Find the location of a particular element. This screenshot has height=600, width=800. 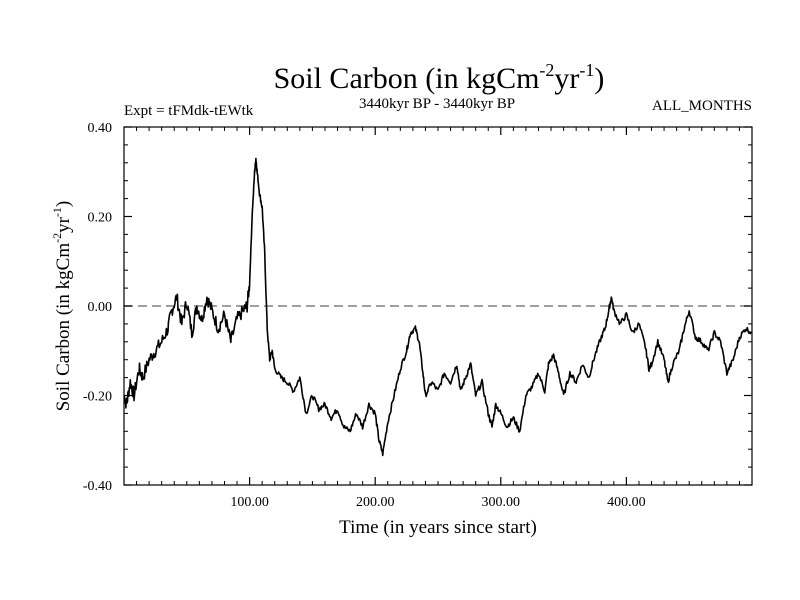

y-tick-label: 0.40 is located at coordinates (100, 128).